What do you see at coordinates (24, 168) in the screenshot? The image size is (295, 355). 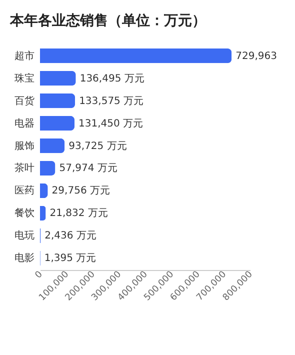 I see `y-tick-label: 茶叶` at bounding box center [24, 168].